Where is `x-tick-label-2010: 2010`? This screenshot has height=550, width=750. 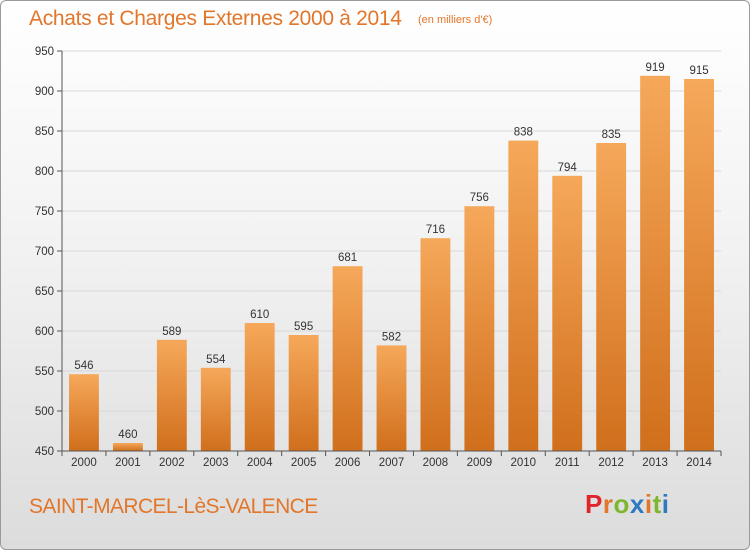
x-tick-label-2010: 2010 is located at coordinates (524, 463).